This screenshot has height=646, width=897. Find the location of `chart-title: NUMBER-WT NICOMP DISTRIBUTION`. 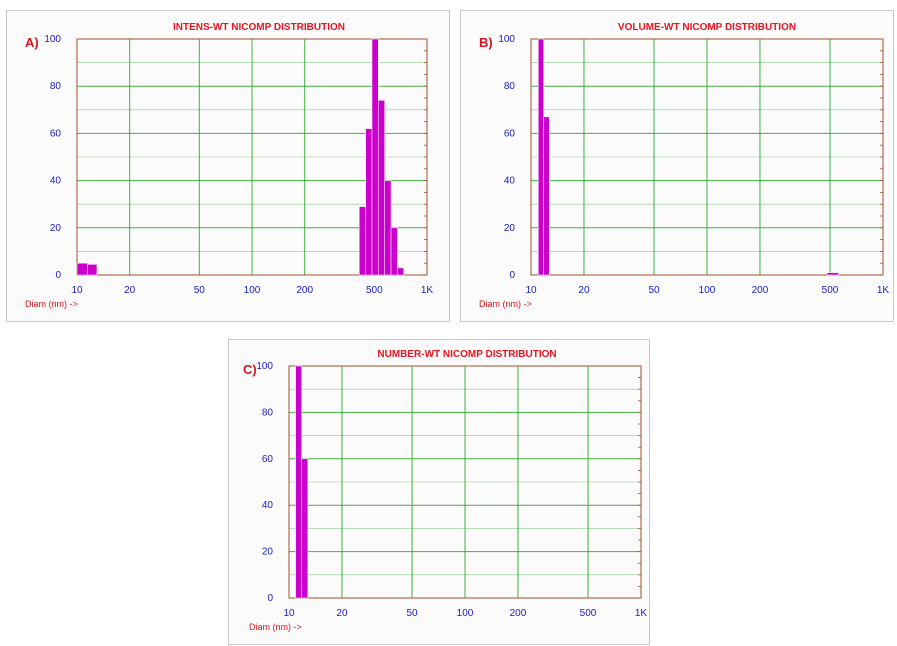

chart-title: NUMBER-WT NICOMP DISTRIBUTION is located at coordinates (466, 354).